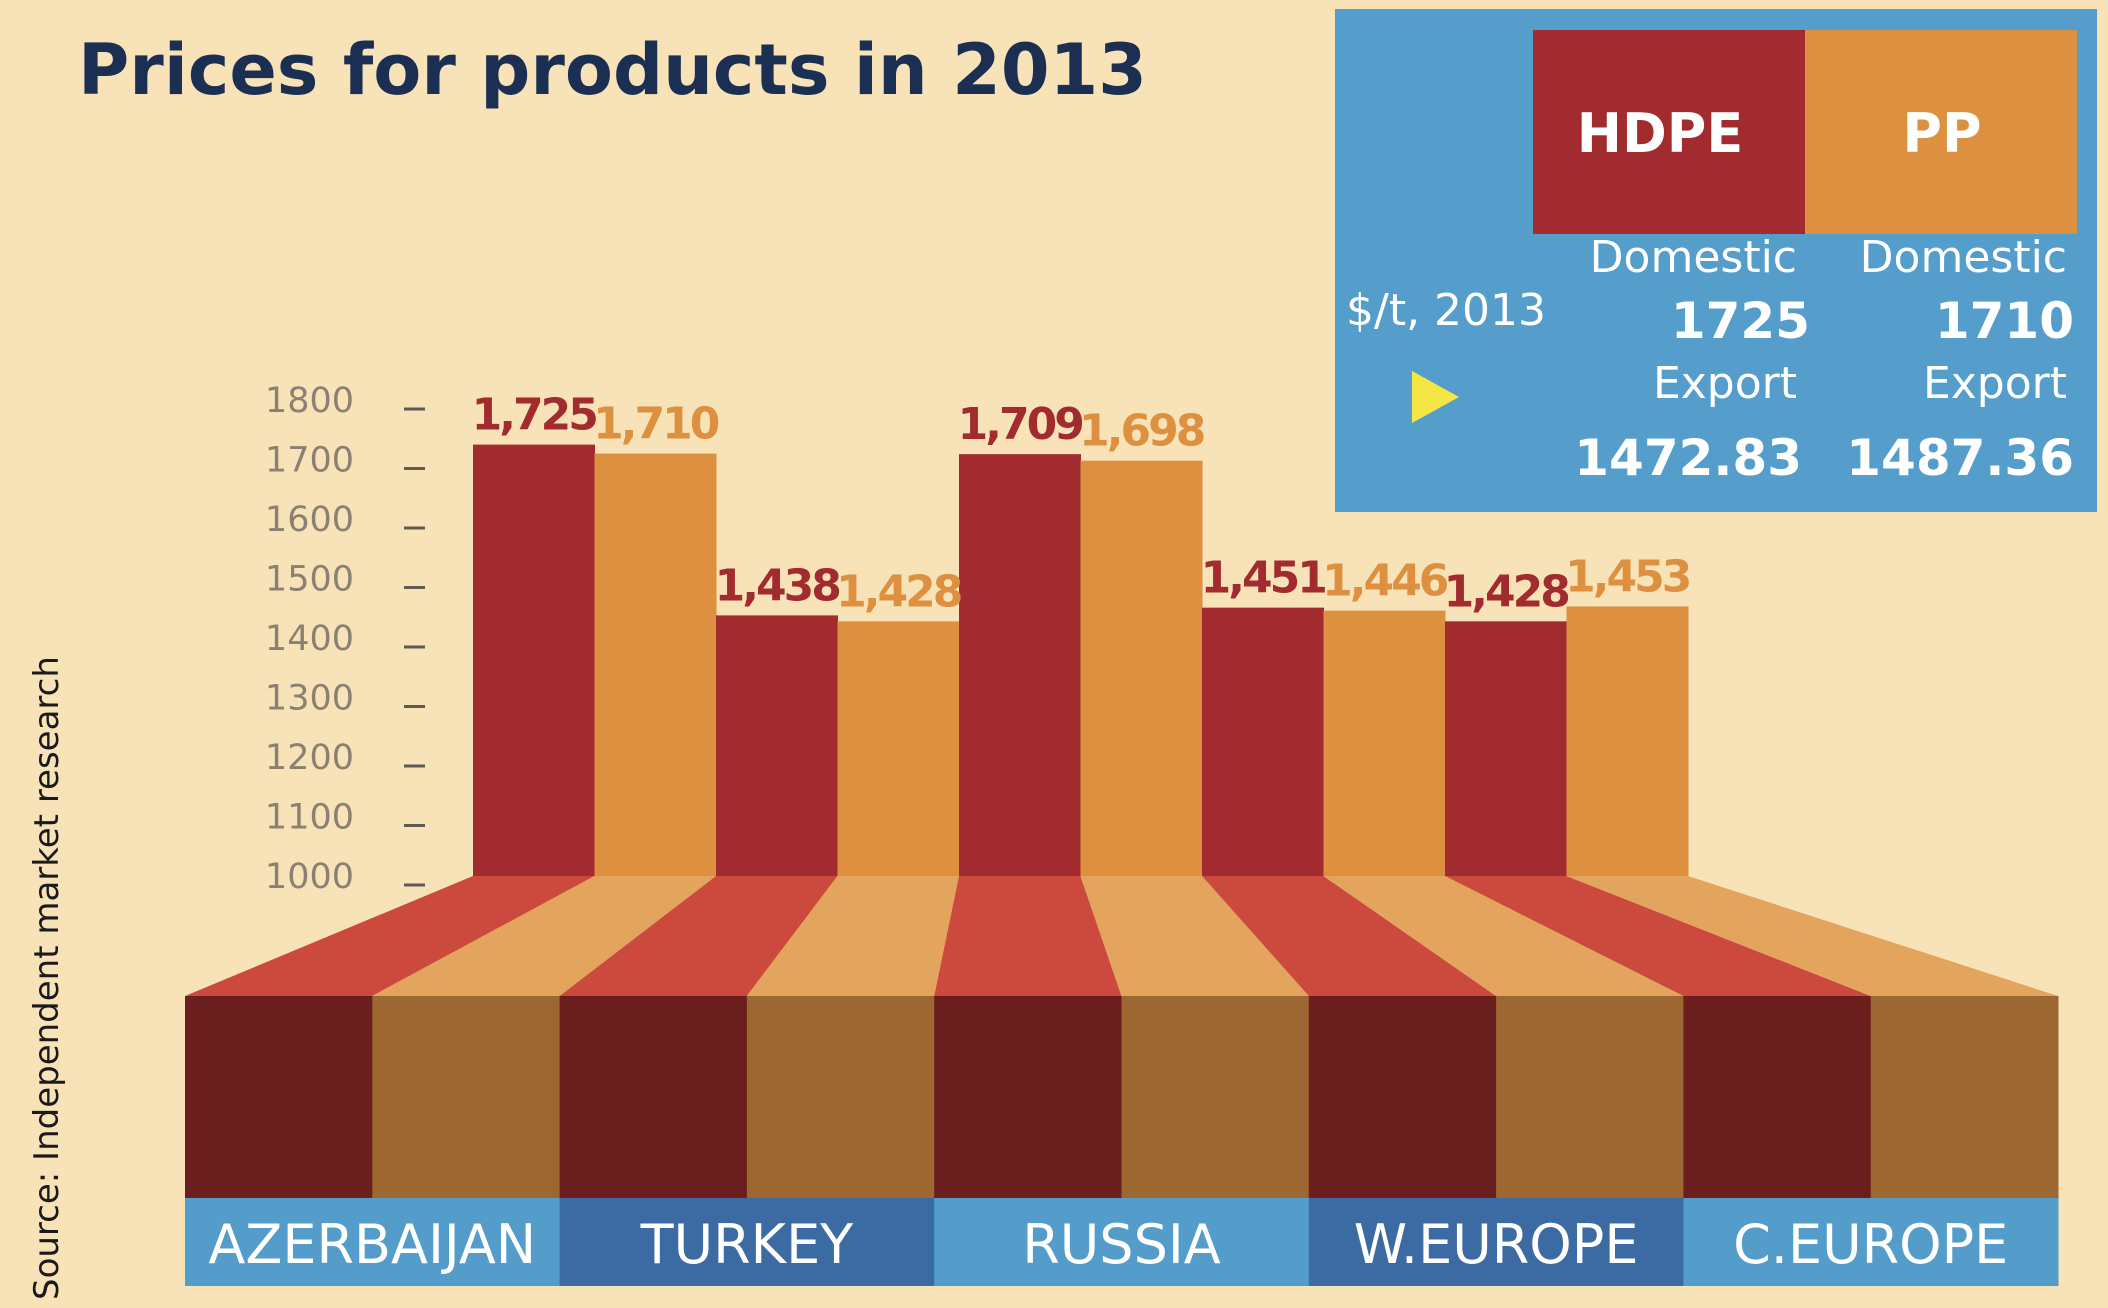 This screenshot has width=2108, height=1308. I want to click on legend-unit: $/t, 2013, so click(1446, 310).